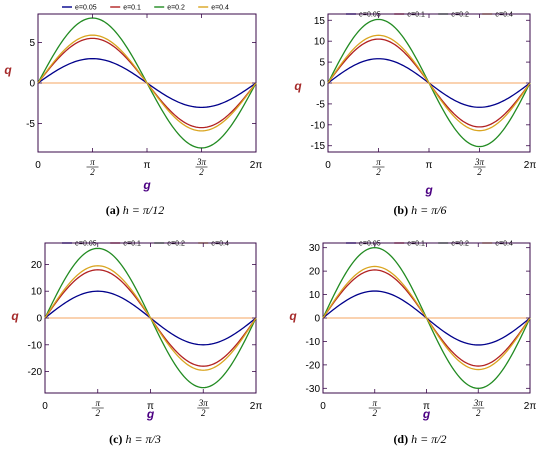 Image resolution: width=550 pixels, height=452 pixels. What do you see at coordinates (315, 248) in the screenshot?
I see `y-tick-label: 30` at bounding box center [315, 248].